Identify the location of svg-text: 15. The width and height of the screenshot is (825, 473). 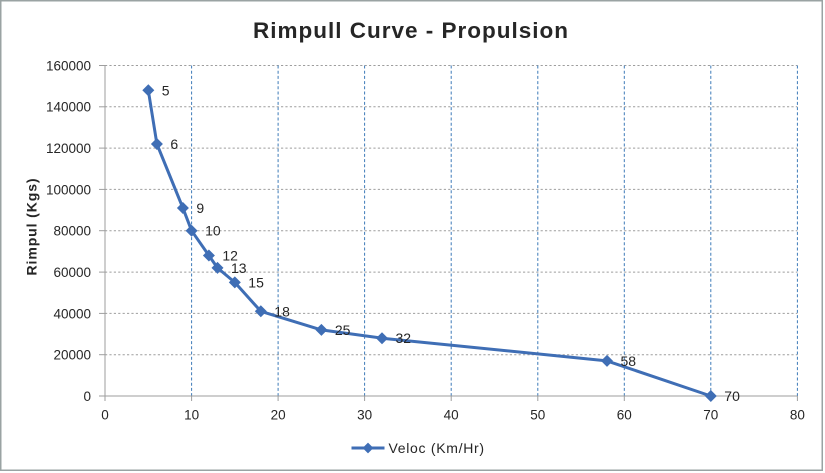
(256, 282).